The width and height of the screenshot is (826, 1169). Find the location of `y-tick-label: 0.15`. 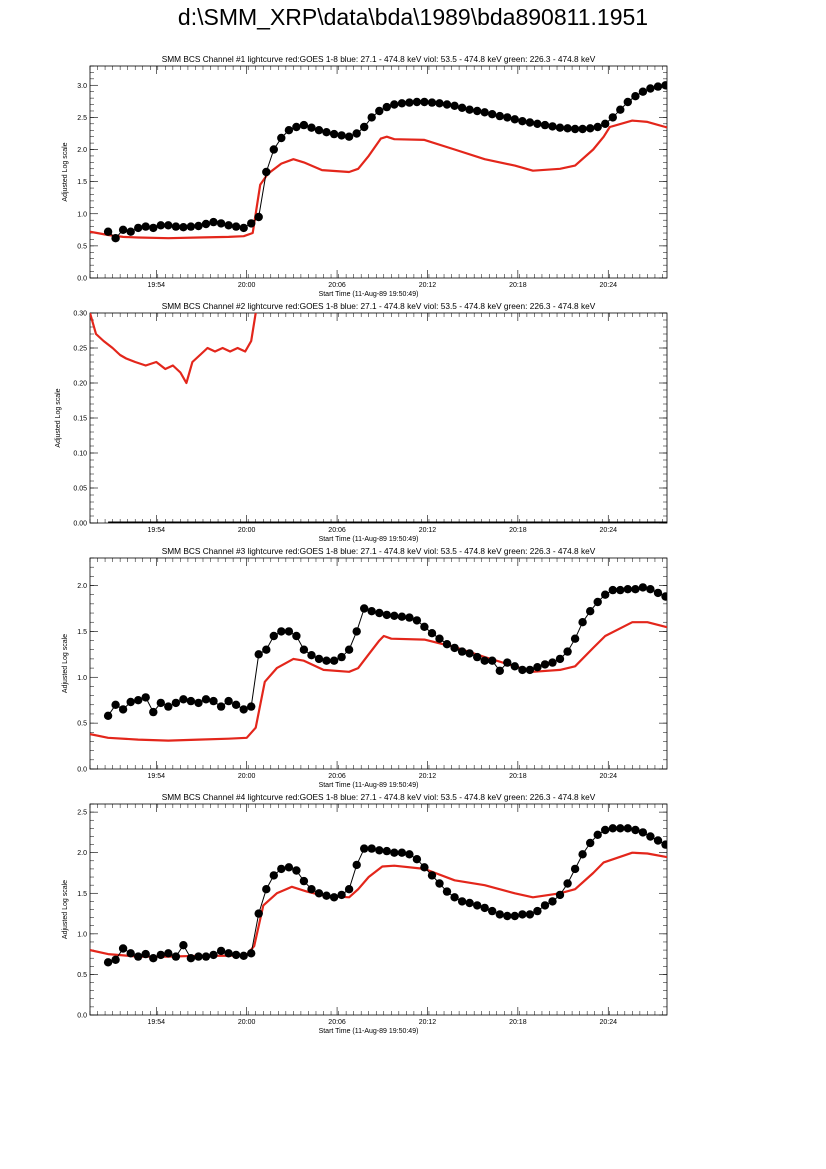

y-tick-label: 0.15 is located at coordinates (80, 419).